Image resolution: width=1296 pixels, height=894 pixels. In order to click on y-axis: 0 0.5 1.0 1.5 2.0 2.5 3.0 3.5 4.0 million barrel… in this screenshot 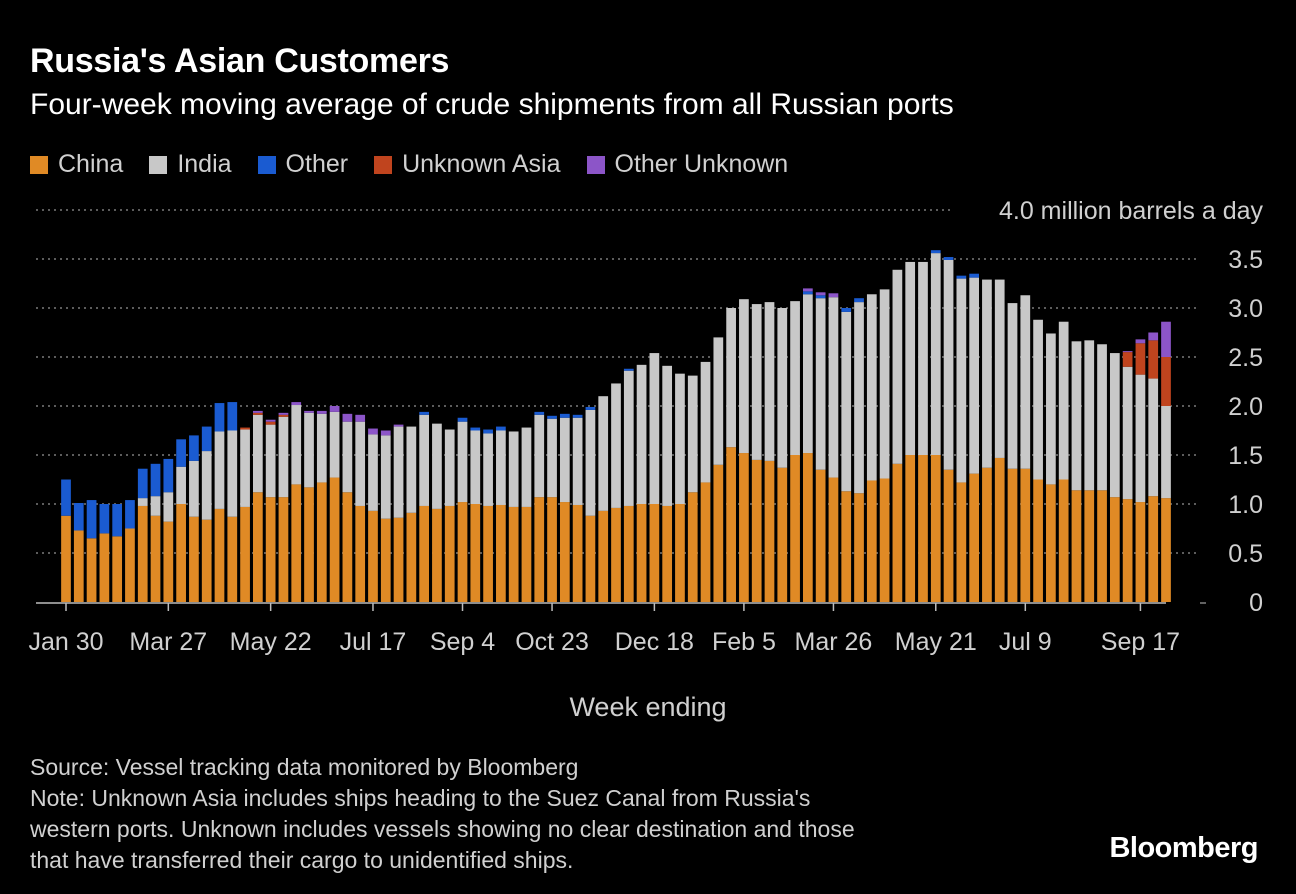, I will do `click(1131, 407)`.